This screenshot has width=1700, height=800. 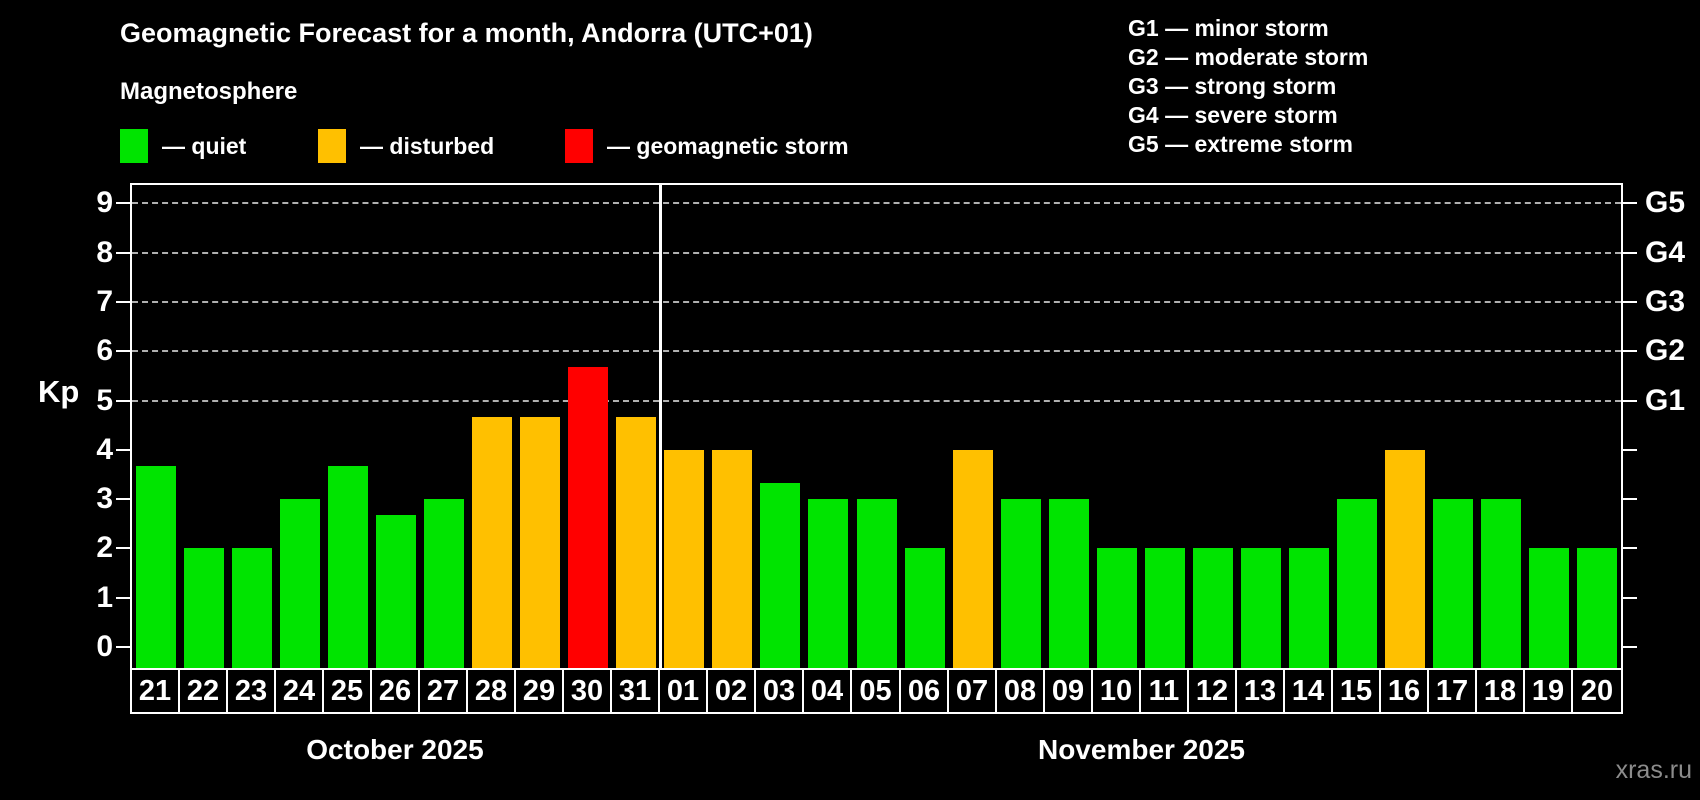 What do you see at coordinates (104, 597) in the screenshot?
I see `kp-tick-label: 1` at bounding box center [104, 597].